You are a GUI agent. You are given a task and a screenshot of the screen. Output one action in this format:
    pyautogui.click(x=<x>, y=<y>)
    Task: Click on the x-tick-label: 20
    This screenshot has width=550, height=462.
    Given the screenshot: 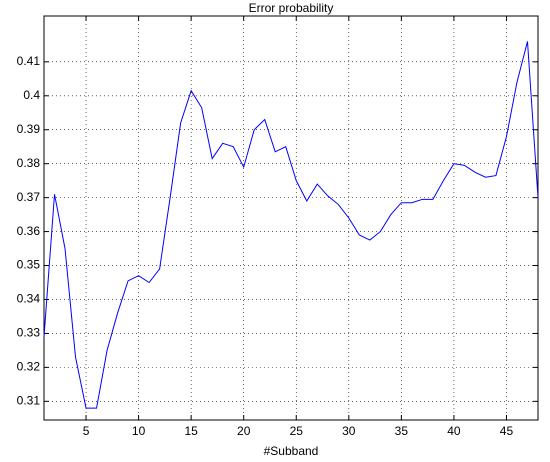 What is the action you would take?
    pyautogui.click(x=244, y=431)
    